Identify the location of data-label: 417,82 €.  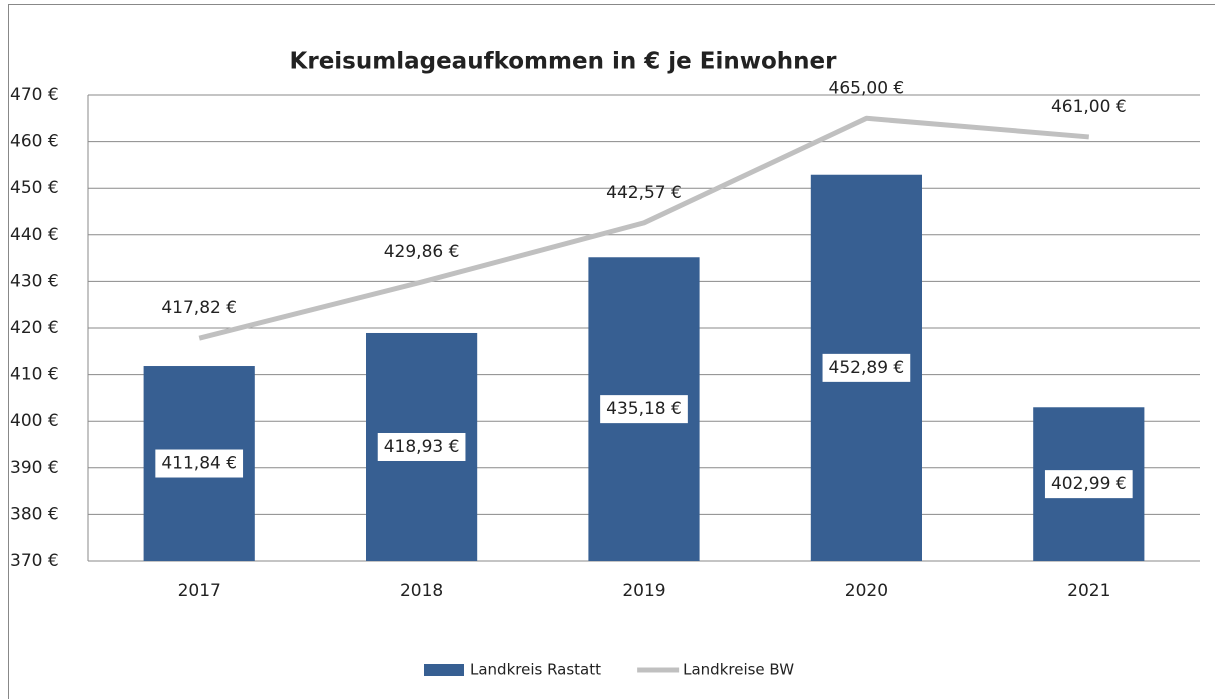
(199, 308).